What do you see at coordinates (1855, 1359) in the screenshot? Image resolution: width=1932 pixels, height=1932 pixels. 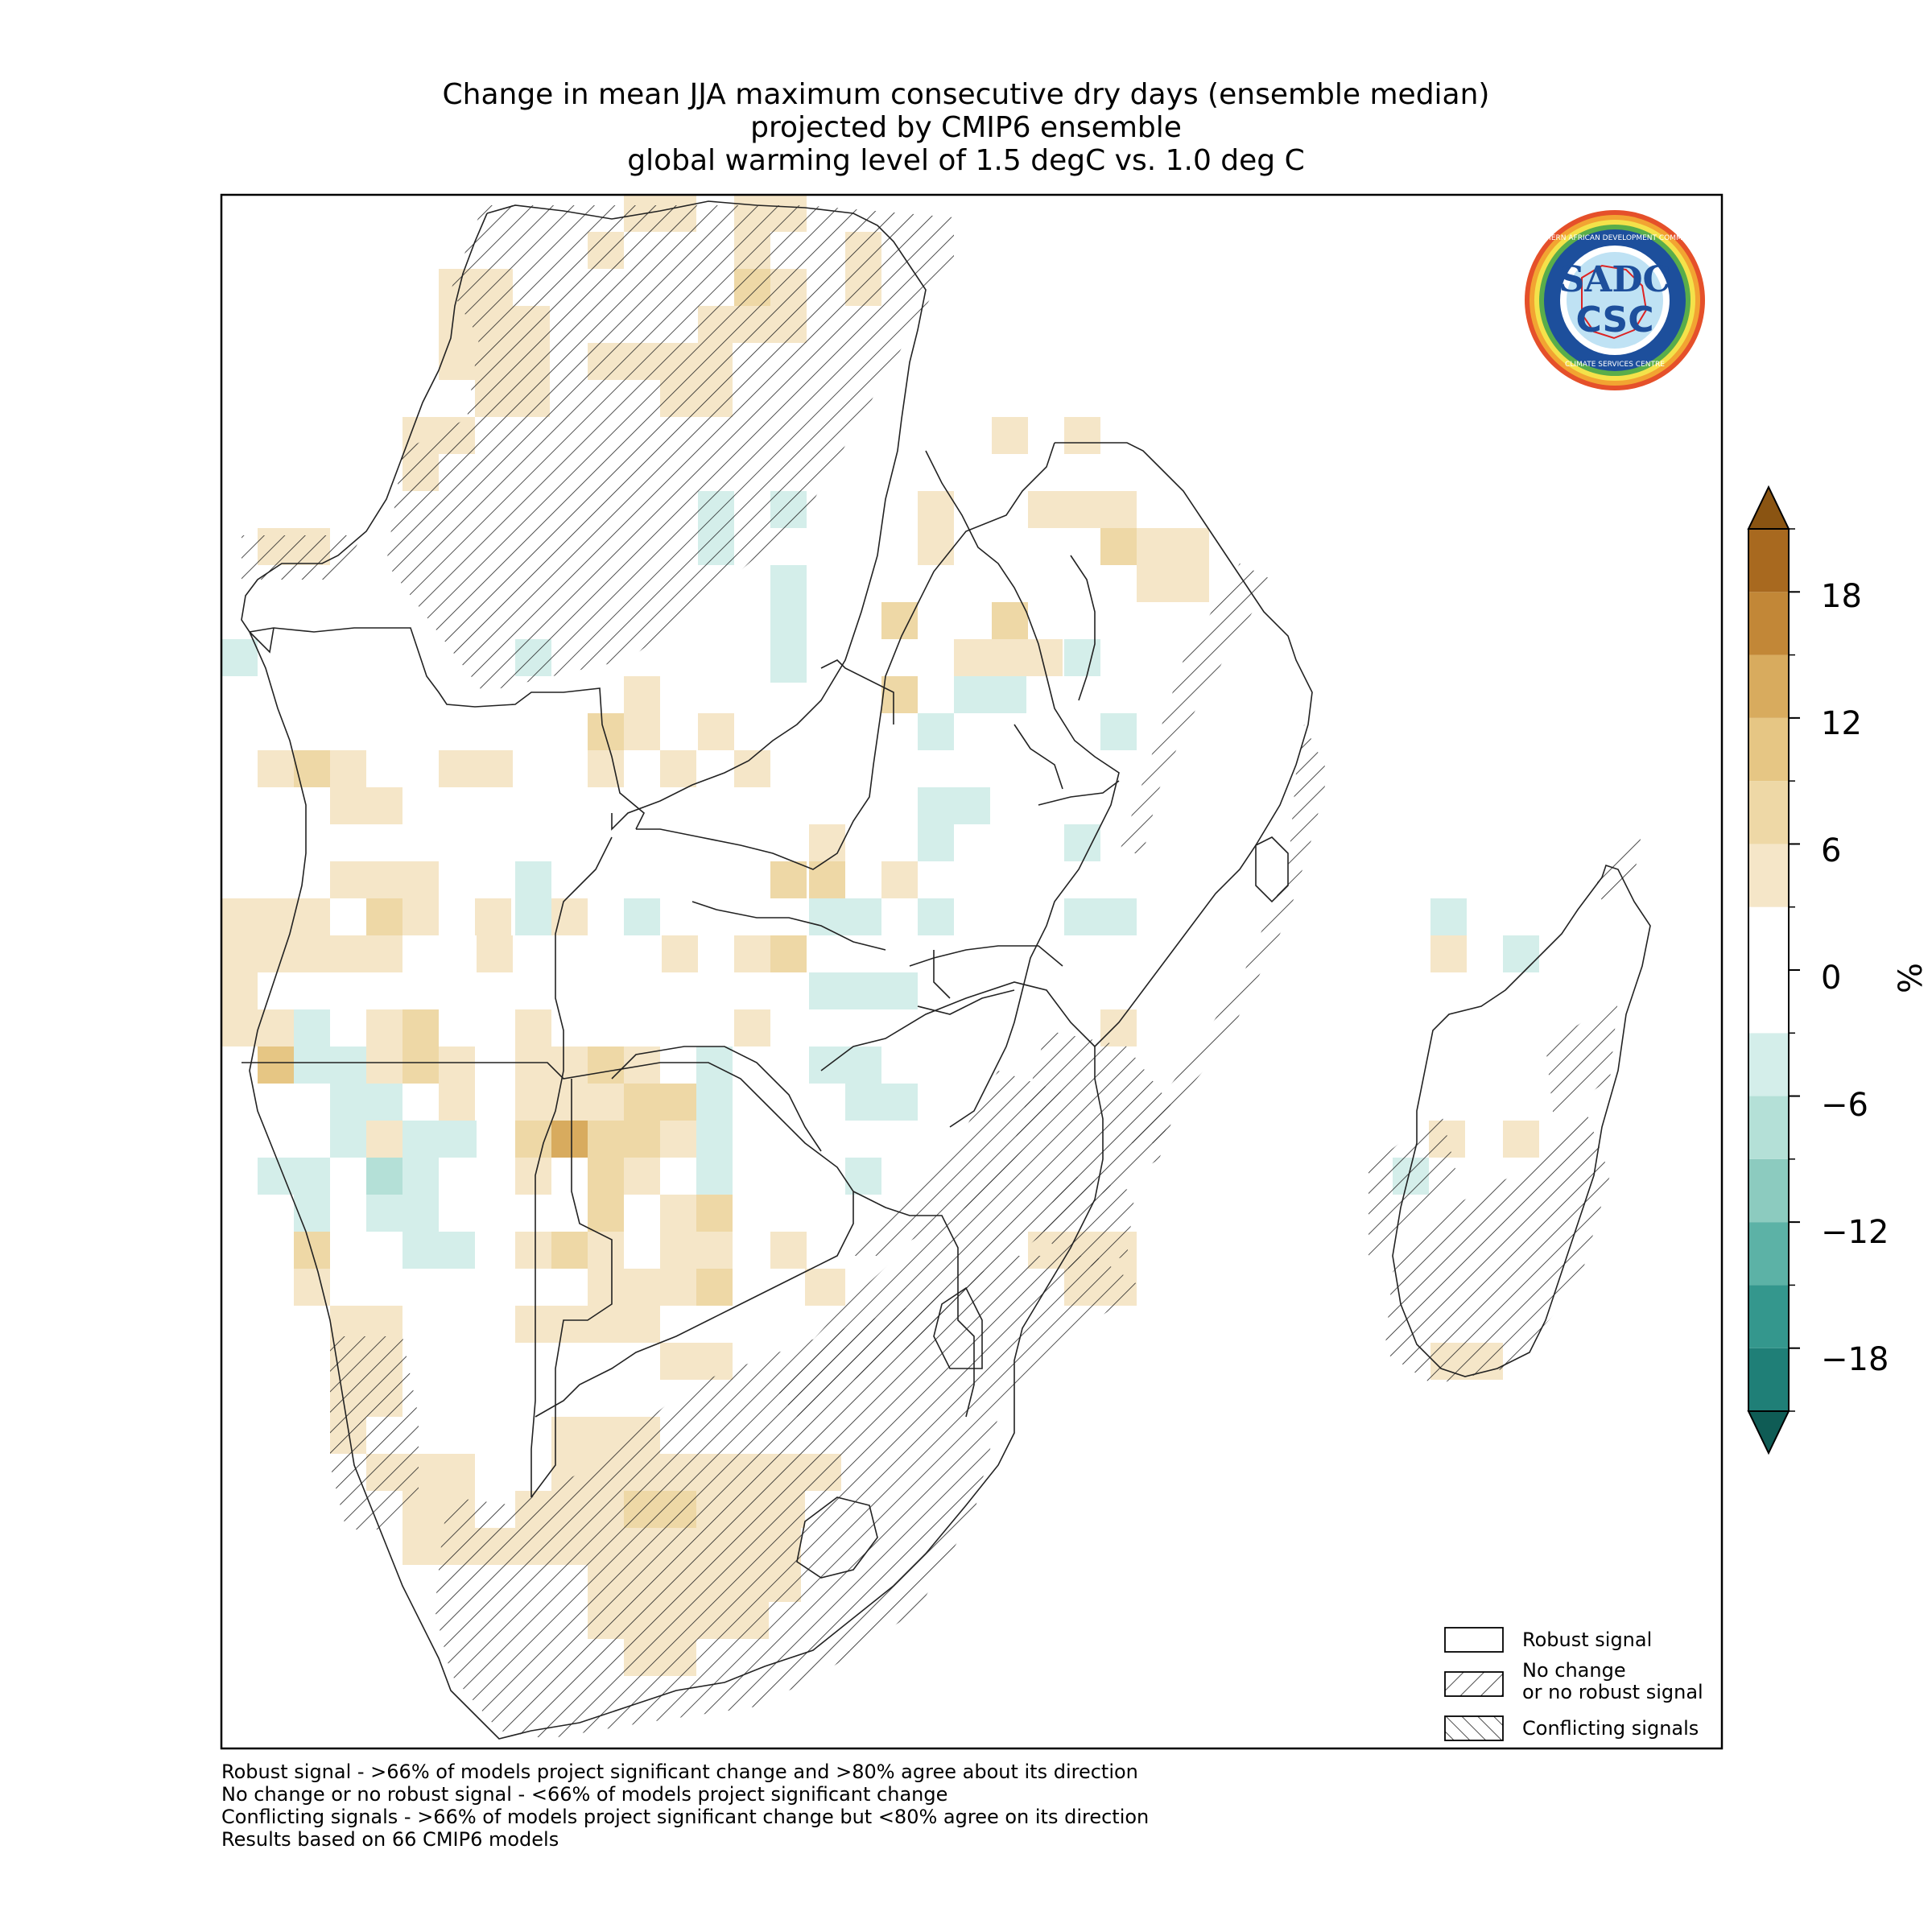 I see `colorbar-tick-label: −18` at bounding box center [1855, 1359].